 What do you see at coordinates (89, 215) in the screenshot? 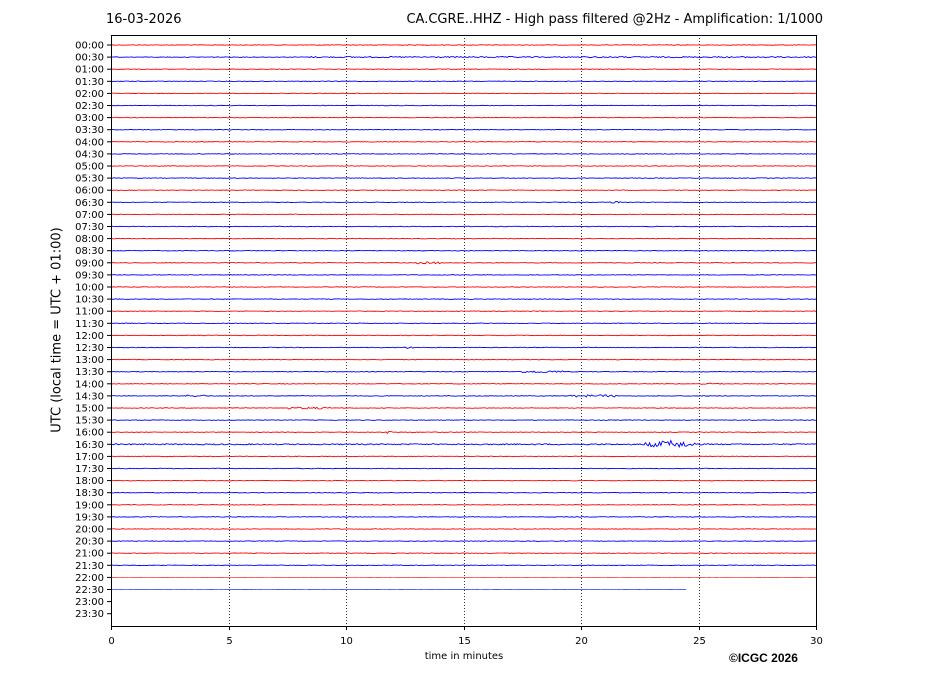
I see `y-tick-label: 07:00` at bounding box center [89, 215].